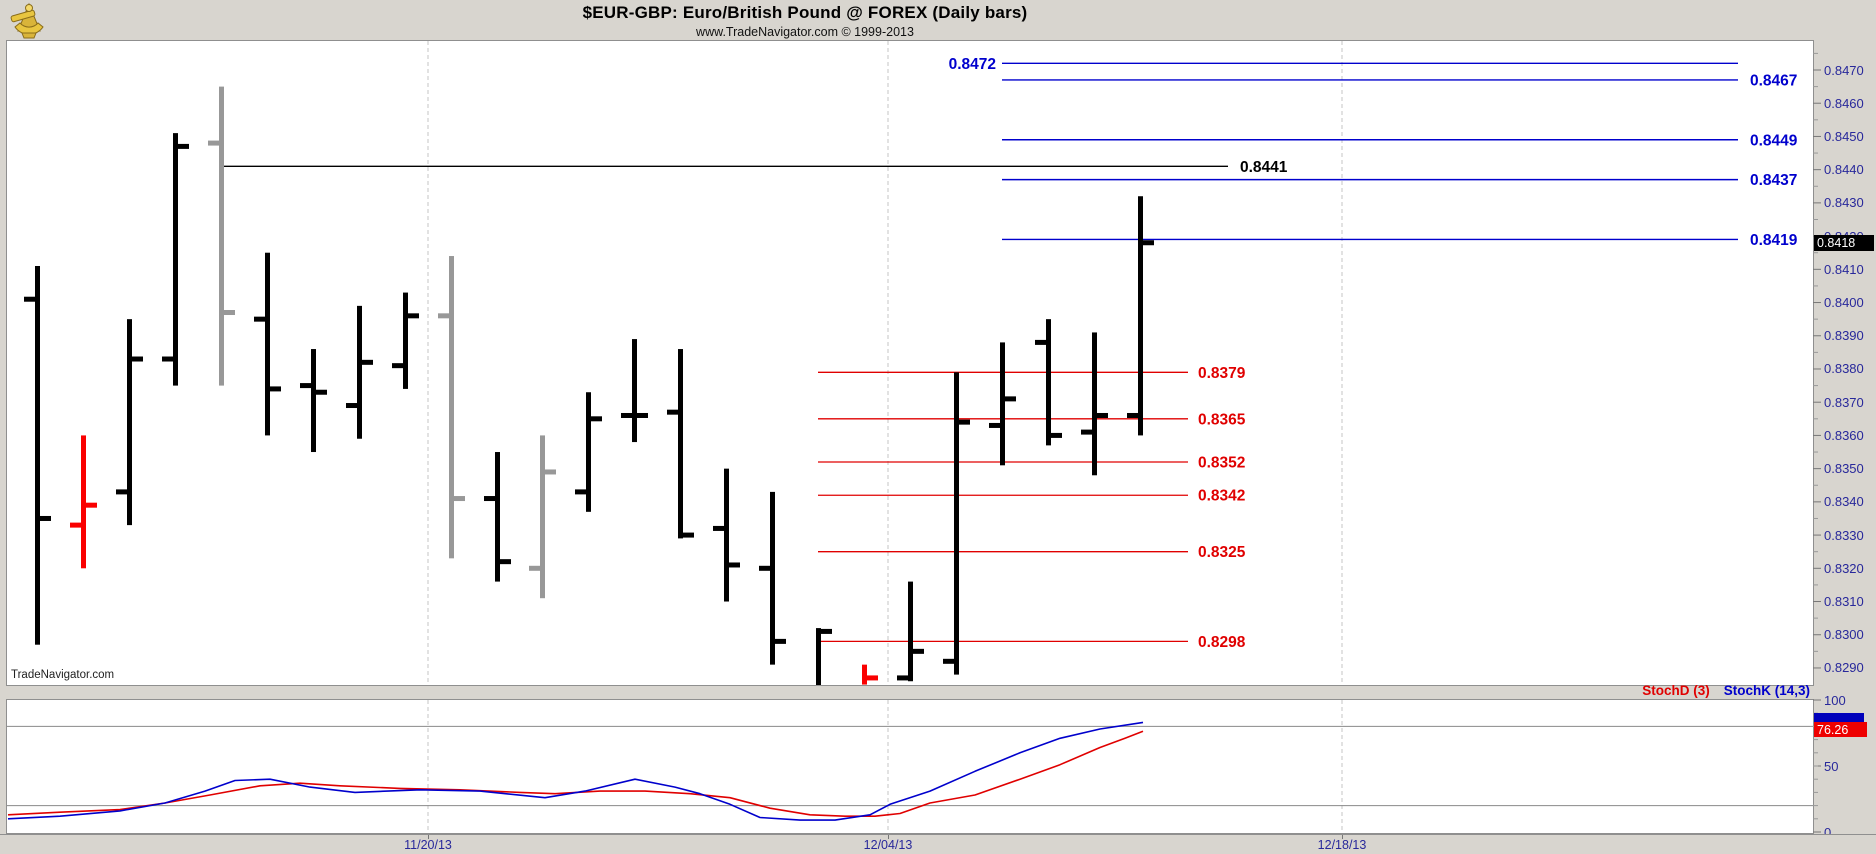  What do you see at coordinates (1844, 170) in the screenshot?
I see `price-axis-label: 0.8440` at bounding box center [1844, 170].